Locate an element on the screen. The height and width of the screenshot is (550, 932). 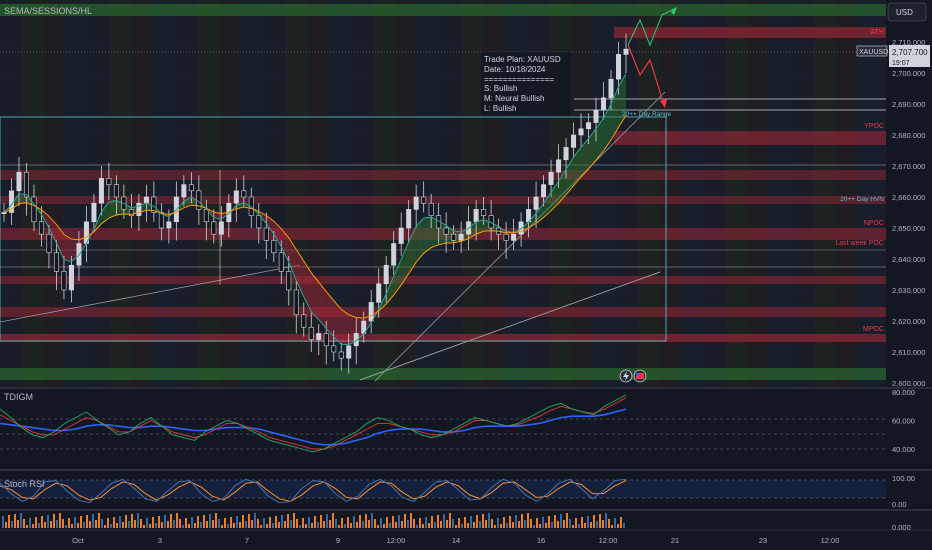
time-tick-label: 12:00 is located at coordinates (608, 540).